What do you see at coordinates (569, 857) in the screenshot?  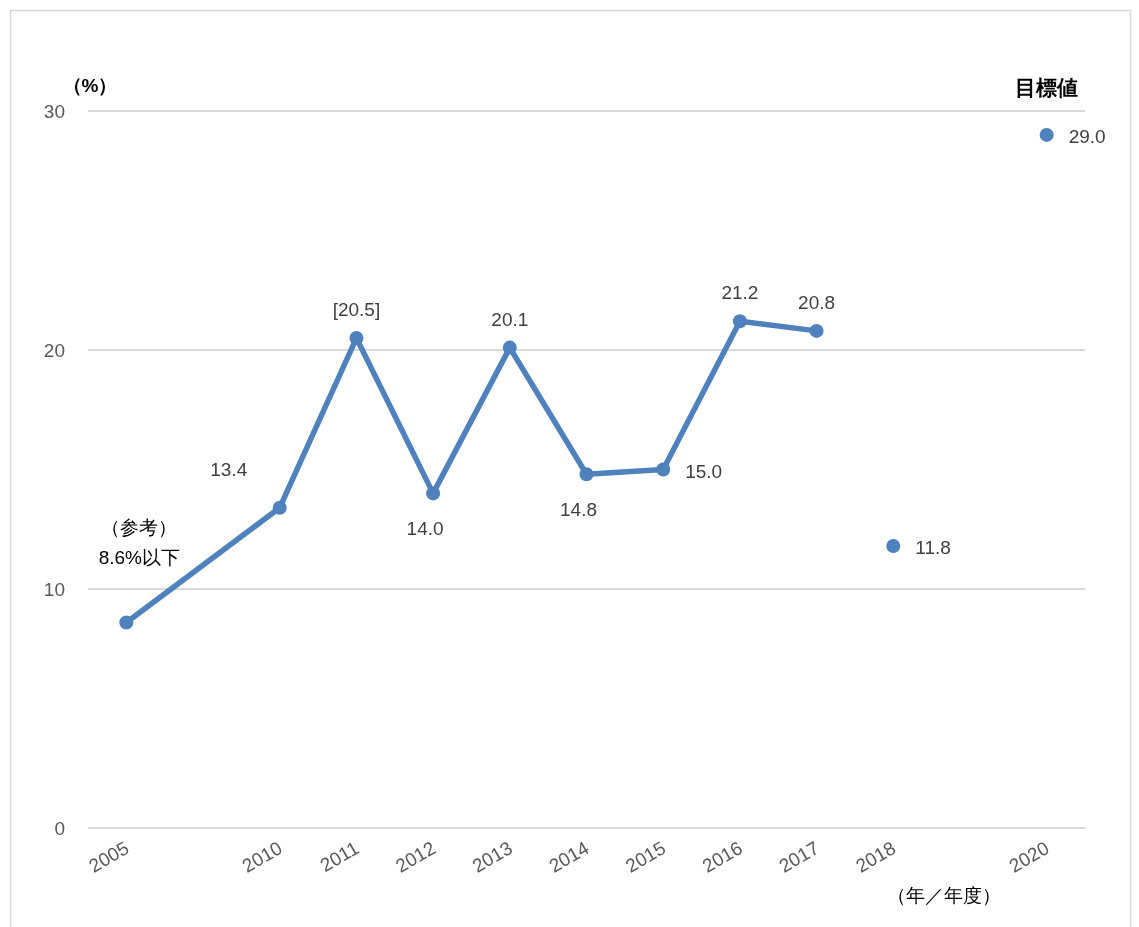 I see `x-tick-label: 2014` at bounding box center [569, 857].